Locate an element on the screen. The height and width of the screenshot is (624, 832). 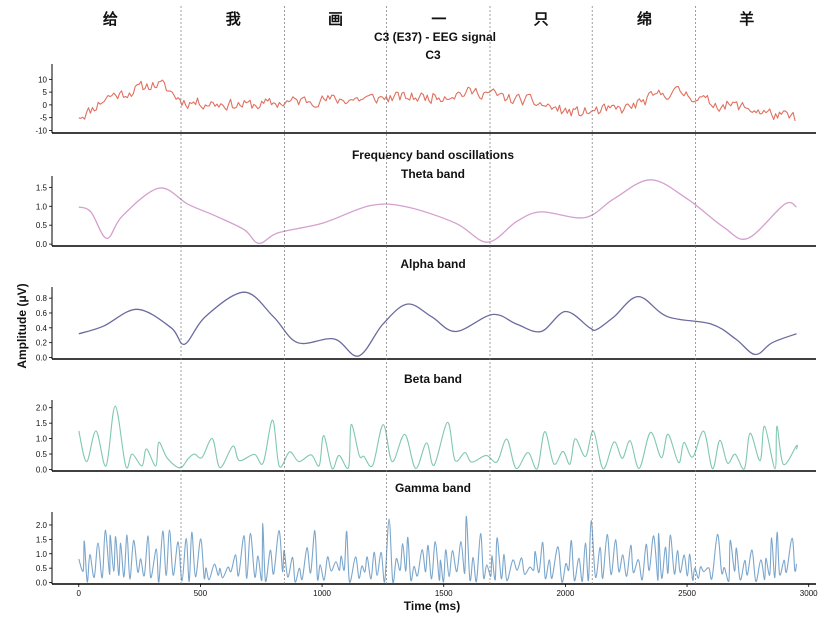
word-label: 绵 is located at coordinates (644, 19).